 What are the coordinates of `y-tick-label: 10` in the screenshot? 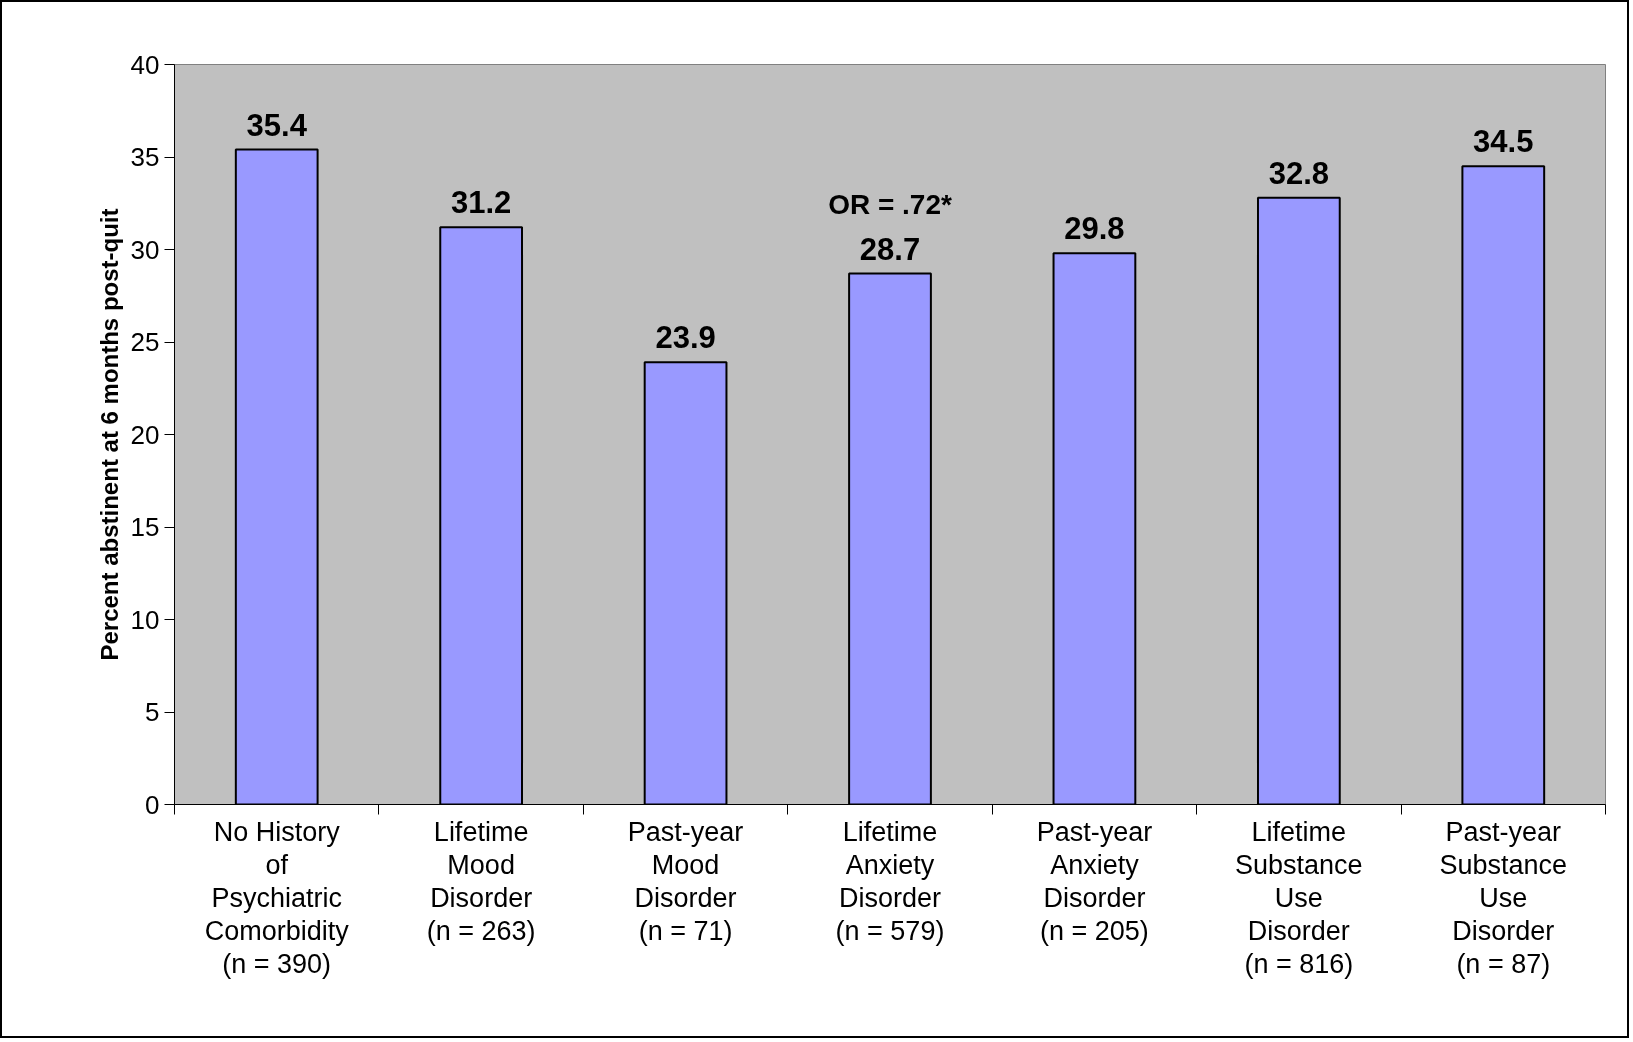 It's located at (145, 619).